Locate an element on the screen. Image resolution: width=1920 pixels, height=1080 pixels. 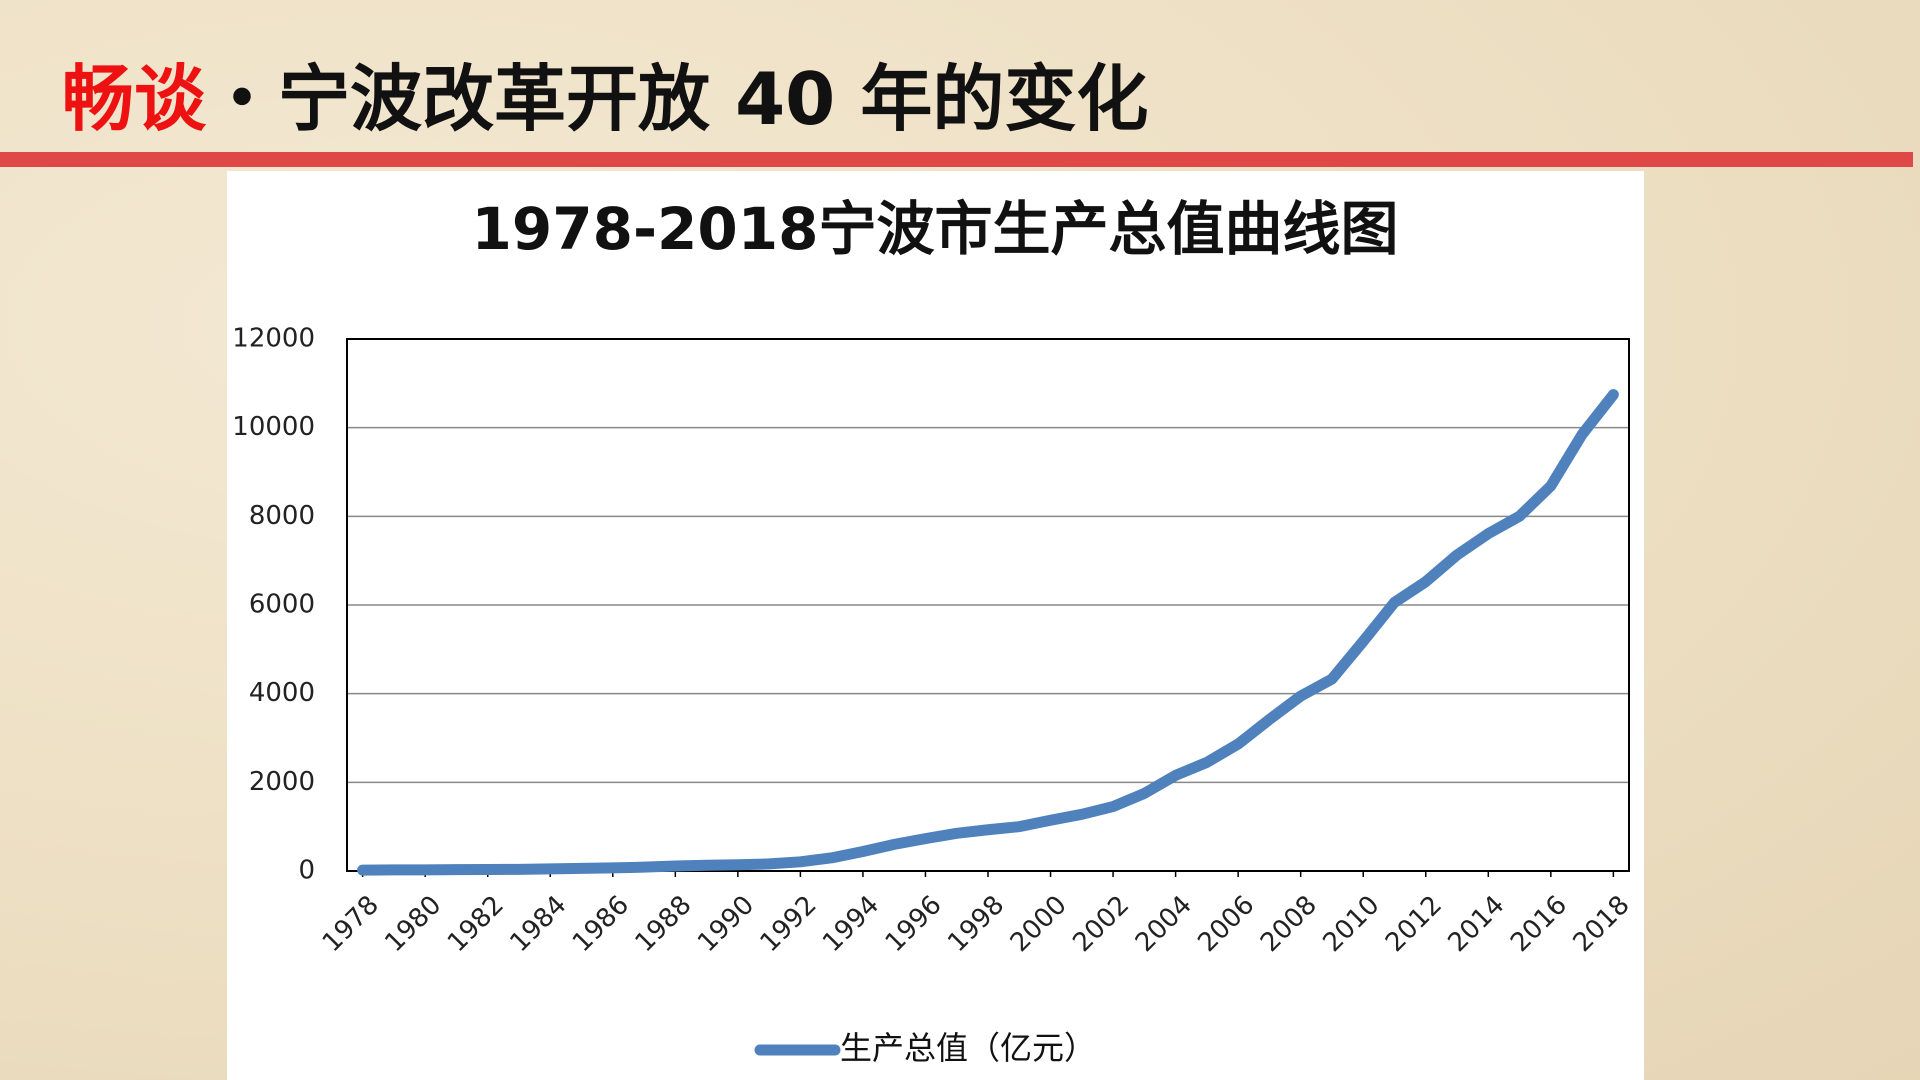
y-tick-label: 8000 is located at coordinates (282, 516).